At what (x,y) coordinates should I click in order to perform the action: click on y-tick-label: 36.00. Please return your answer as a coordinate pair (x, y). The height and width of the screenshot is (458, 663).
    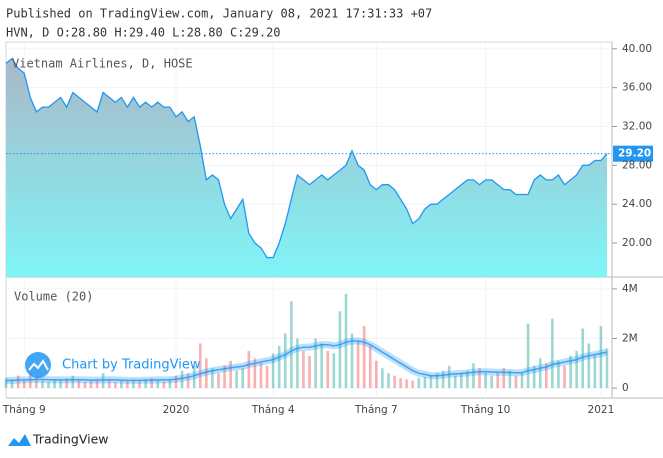
    Looking at the image, I should click on (637, 88).